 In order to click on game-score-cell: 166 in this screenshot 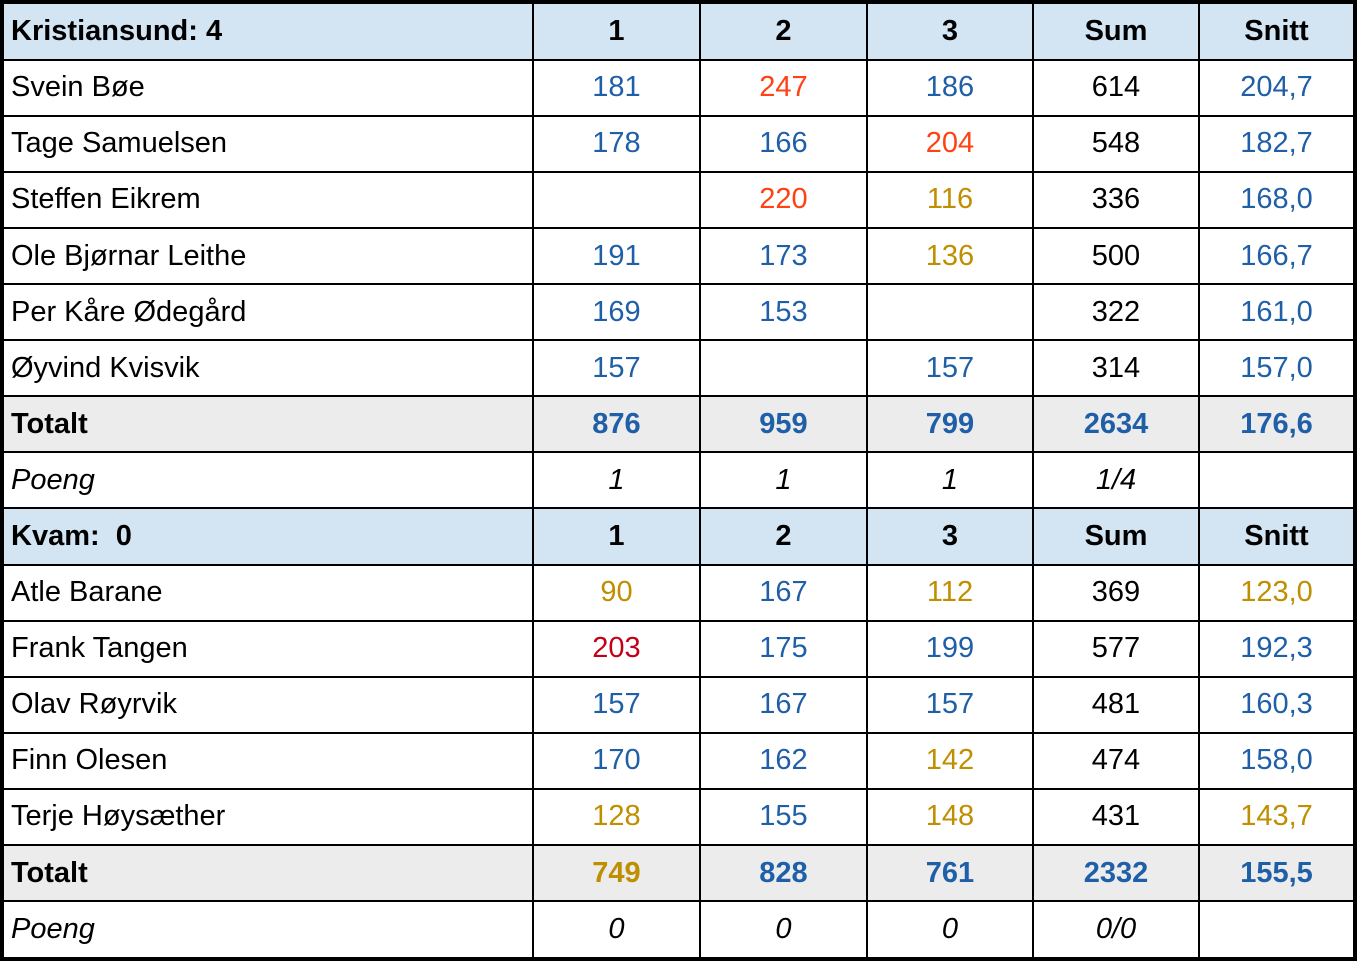, I will do `click(783, 143)`.